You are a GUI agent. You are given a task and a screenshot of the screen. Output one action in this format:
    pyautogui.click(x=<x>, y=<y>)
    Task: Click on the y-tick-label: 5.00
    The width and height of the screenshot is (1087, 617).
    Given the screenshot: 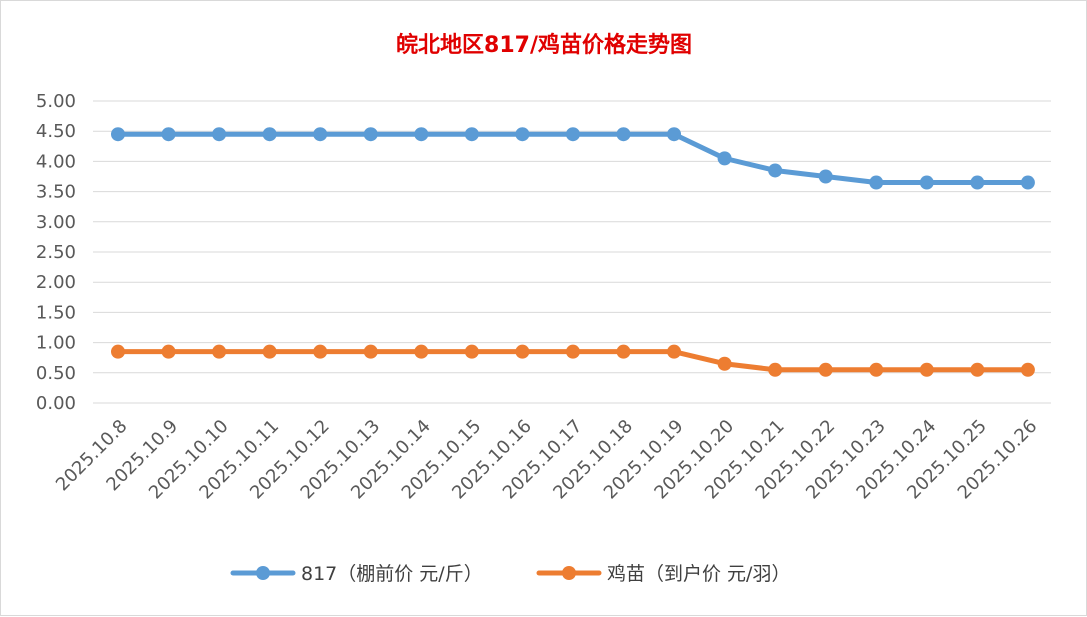 What is the action you would take?
    pyautogui.click(x=56, y=101)
    